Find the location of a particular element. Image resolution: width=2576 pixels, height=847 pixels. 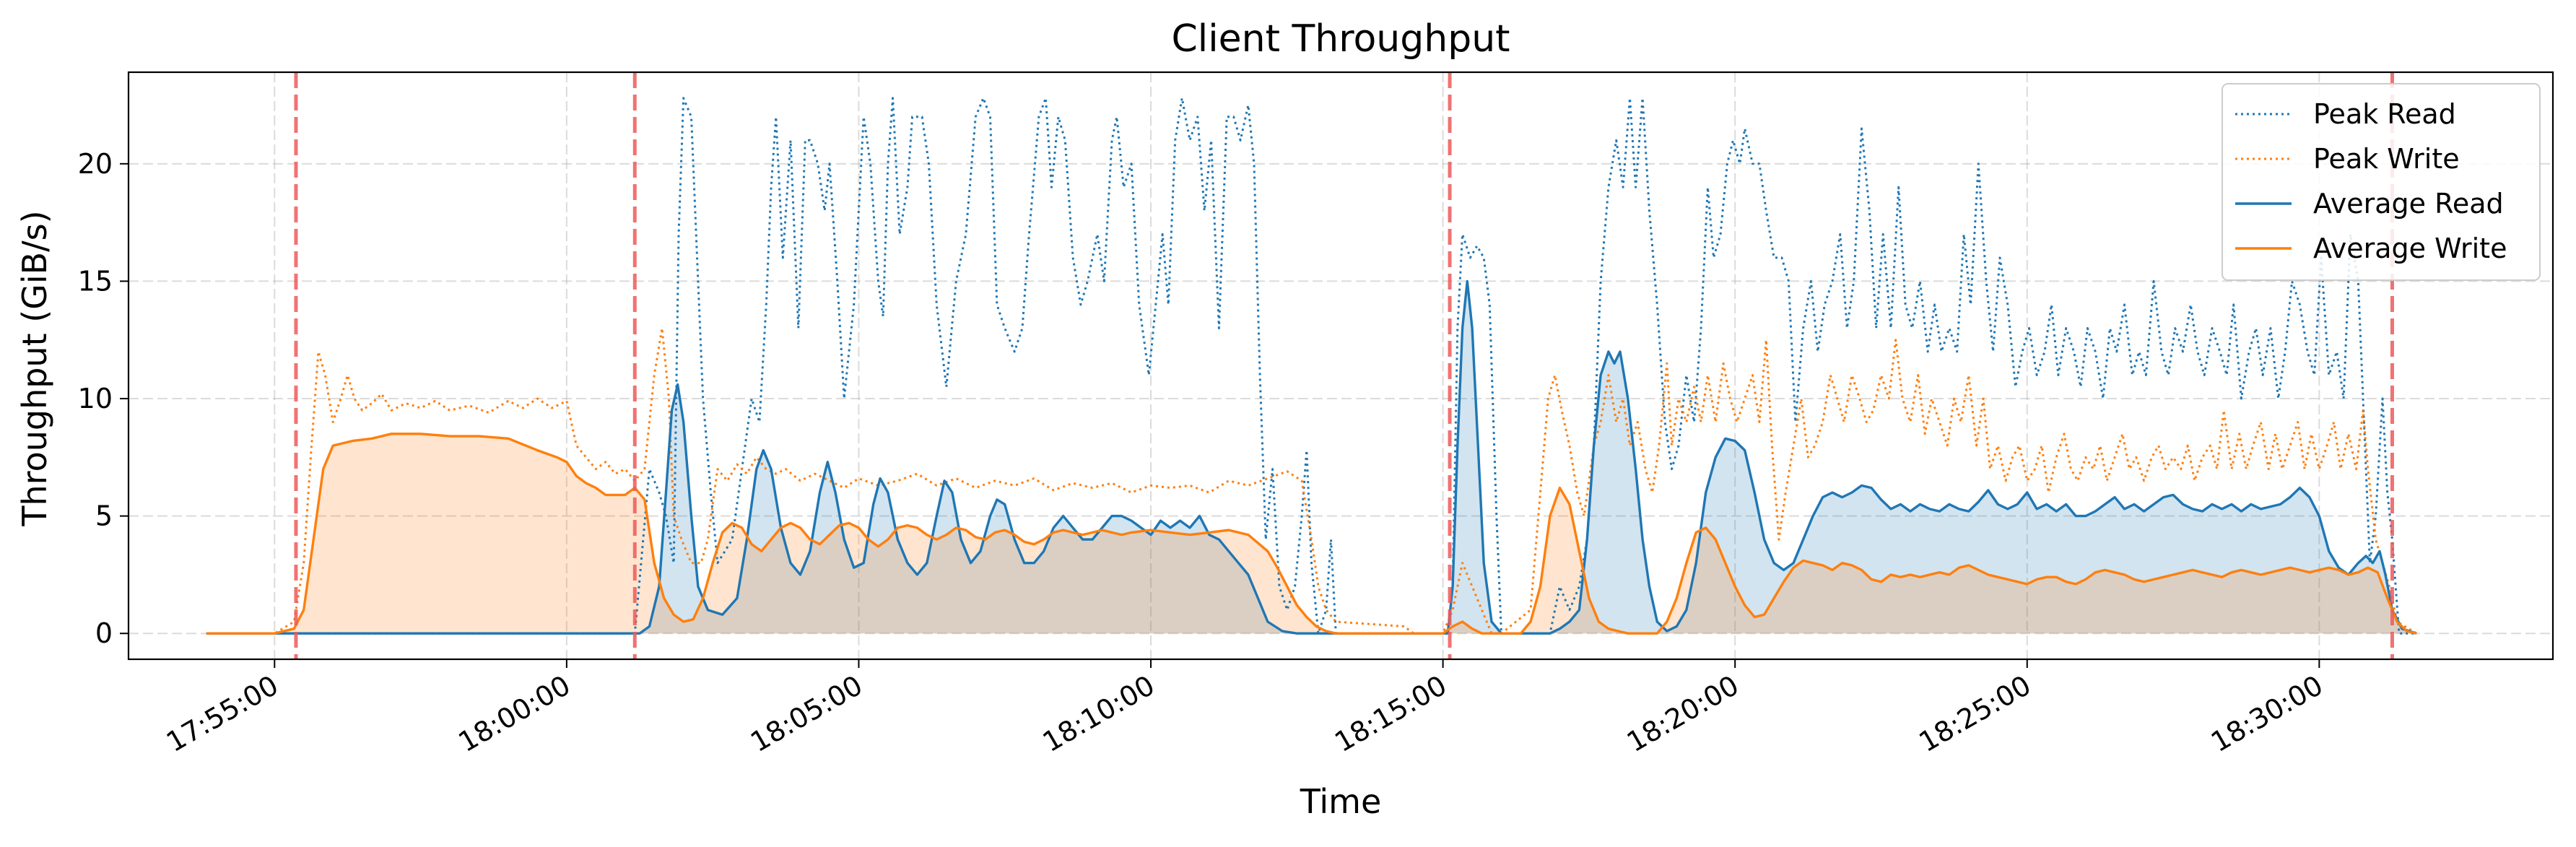

legend-label-peak-write: Peak Write is located at coordinates (2386, 159).